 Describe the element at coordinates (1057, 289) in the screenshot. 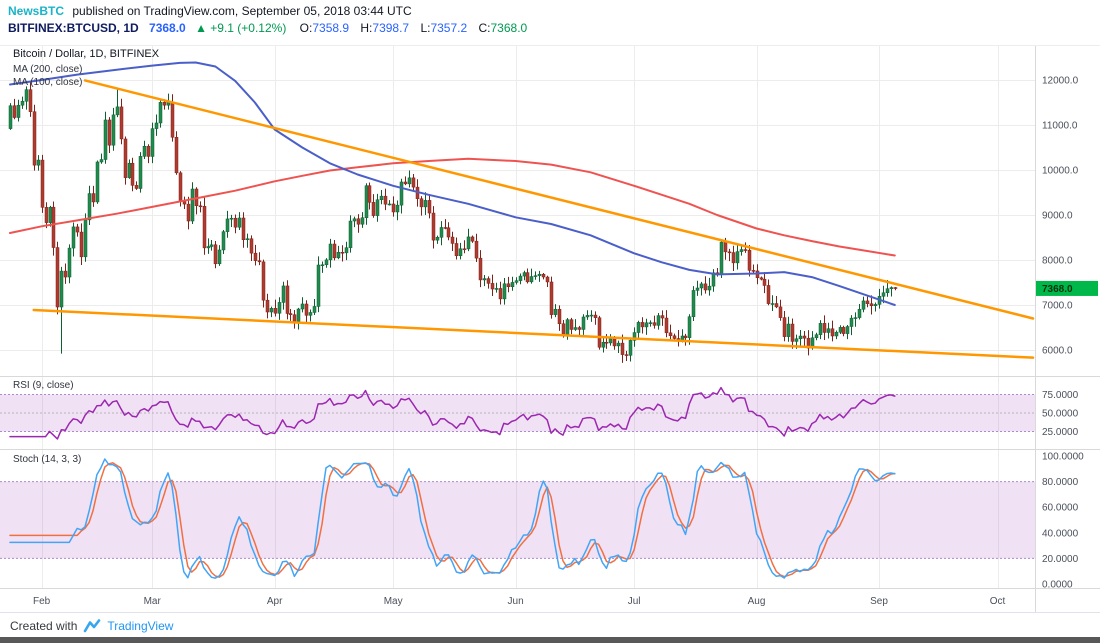

I see `svg-text: 7368.0` at that location.